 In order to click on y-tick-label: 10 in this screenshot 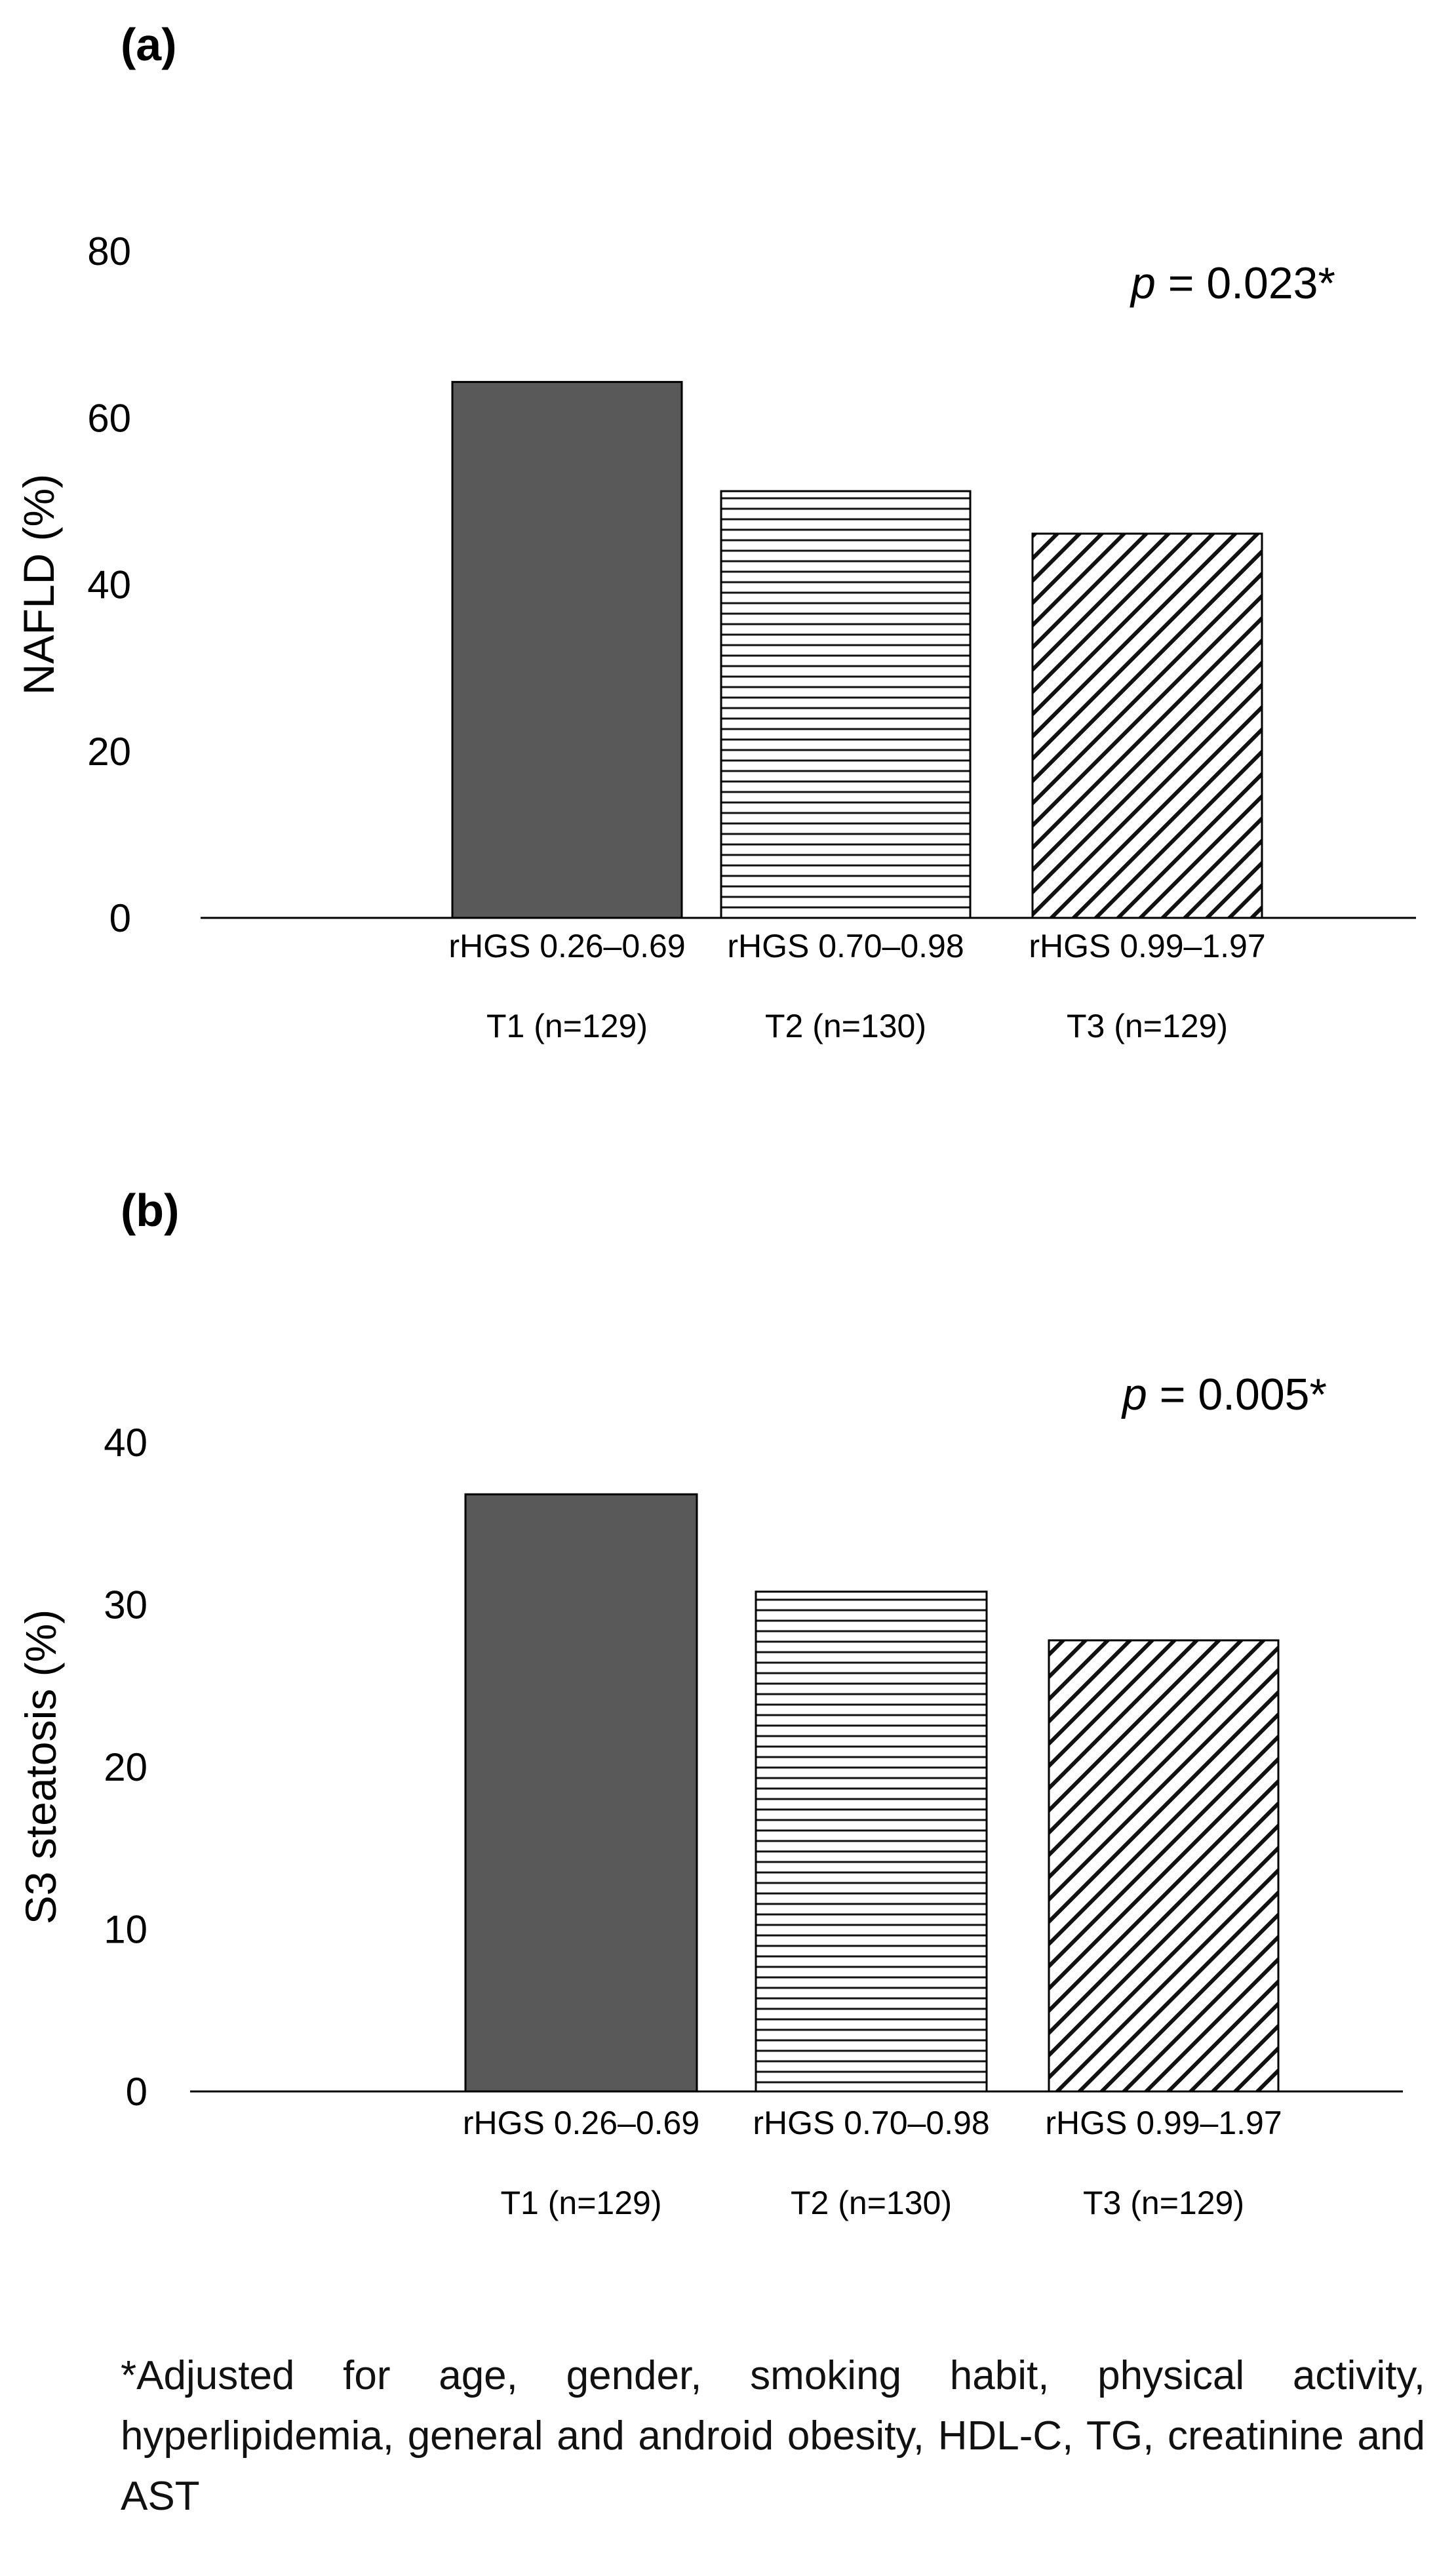, I will do `click(126, 1930)`.